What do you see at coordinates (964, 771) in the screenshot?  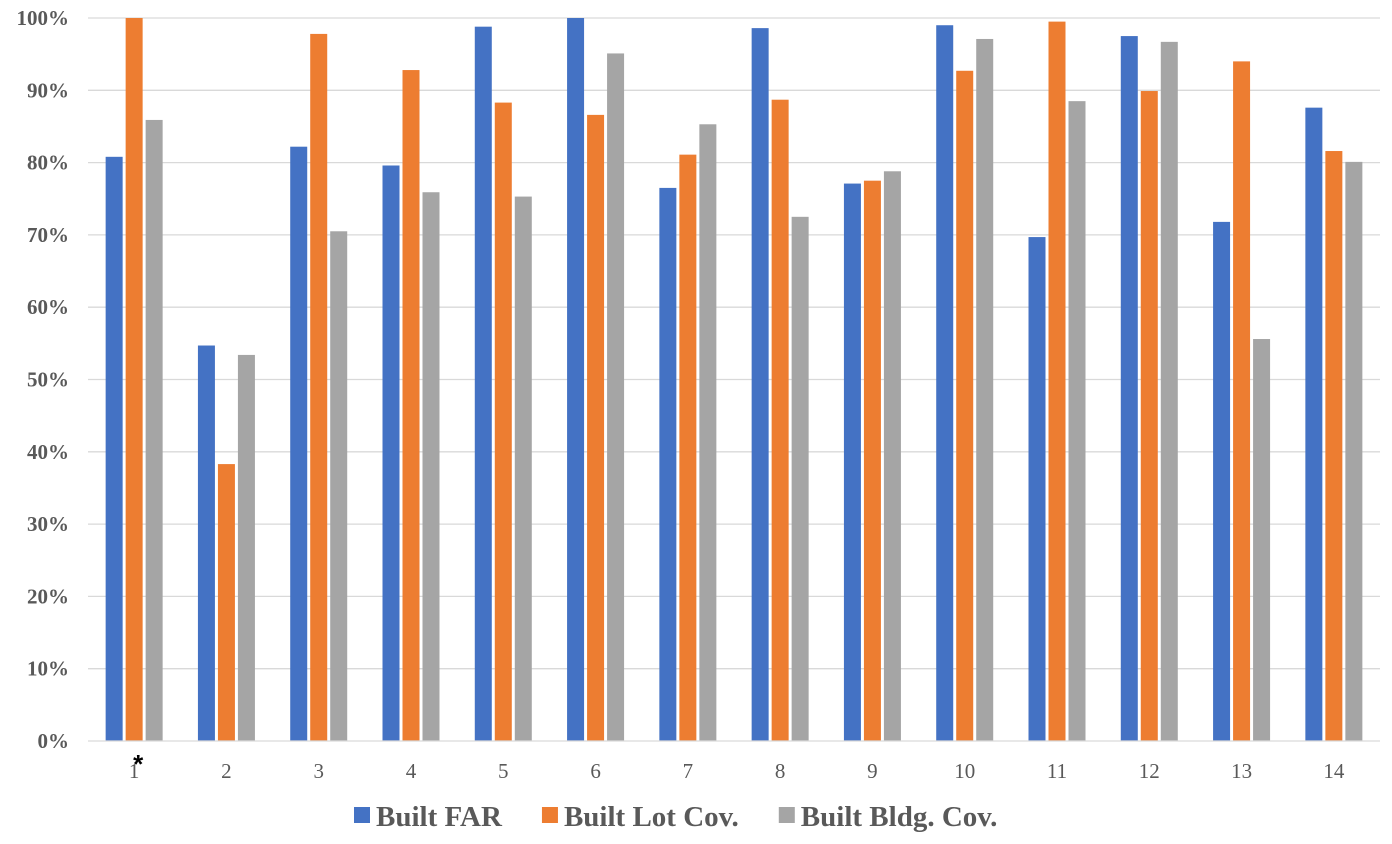 I see `x-tick-label: 10` at bounding box center [964, 771].